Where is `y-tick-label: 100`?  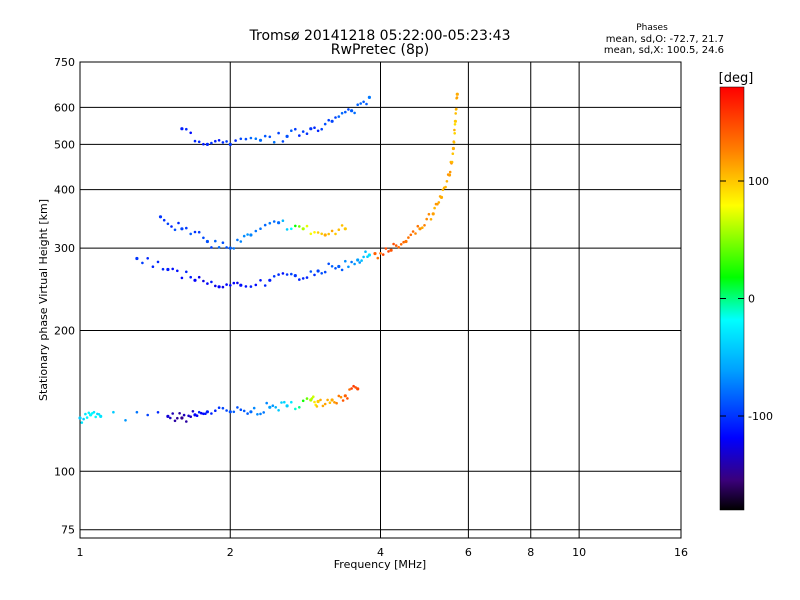 y-tick-label: 100 is located at coordinates (64, 471).